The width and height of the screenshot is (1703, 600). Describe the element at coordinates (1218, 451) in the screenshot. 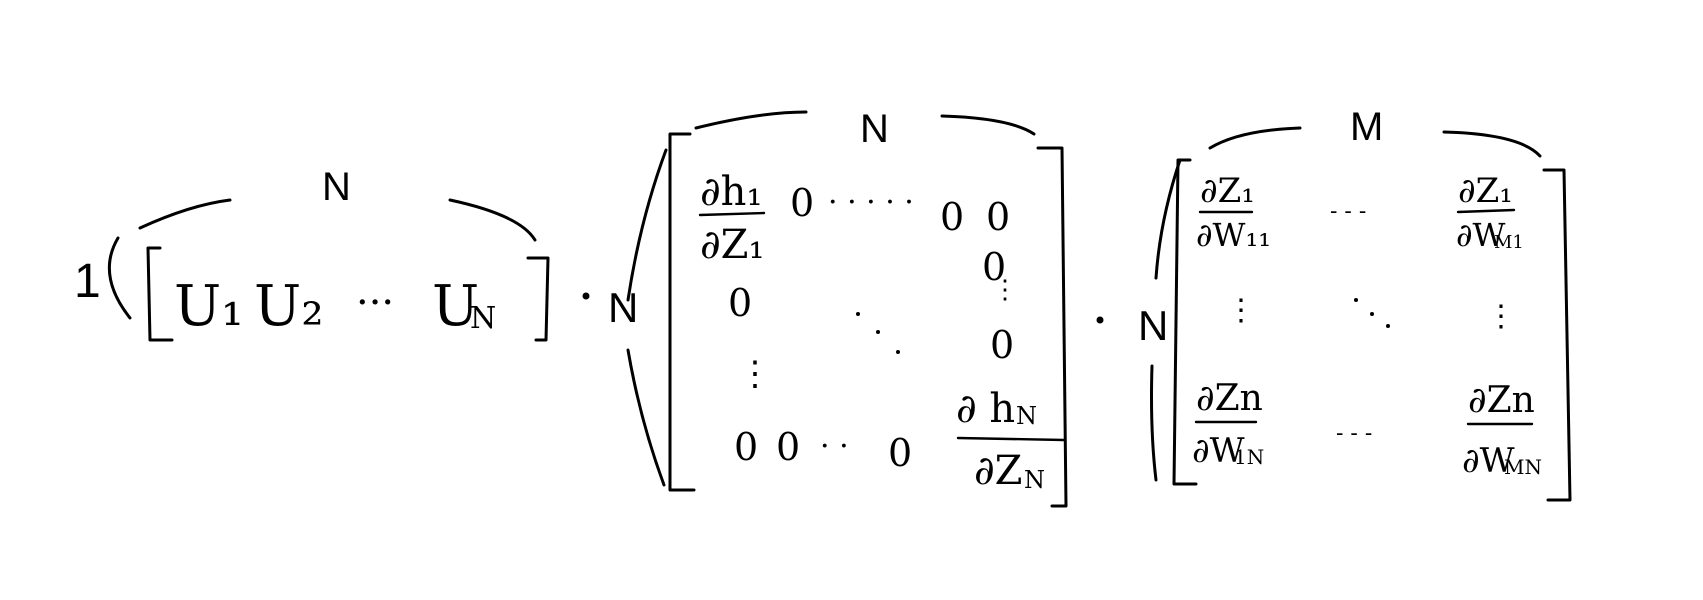

I see `matrix-w-bottom-left-den: ∂W` at that location.